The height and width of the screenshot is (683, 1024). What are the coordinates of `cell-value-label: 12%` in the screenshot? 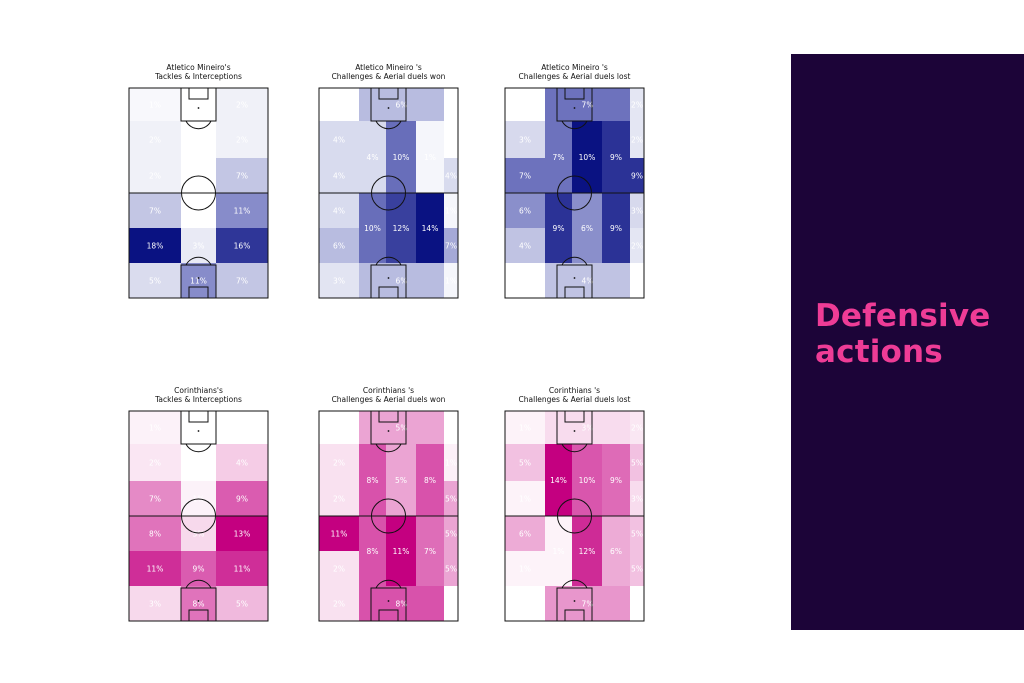 It's located at (401, 228).